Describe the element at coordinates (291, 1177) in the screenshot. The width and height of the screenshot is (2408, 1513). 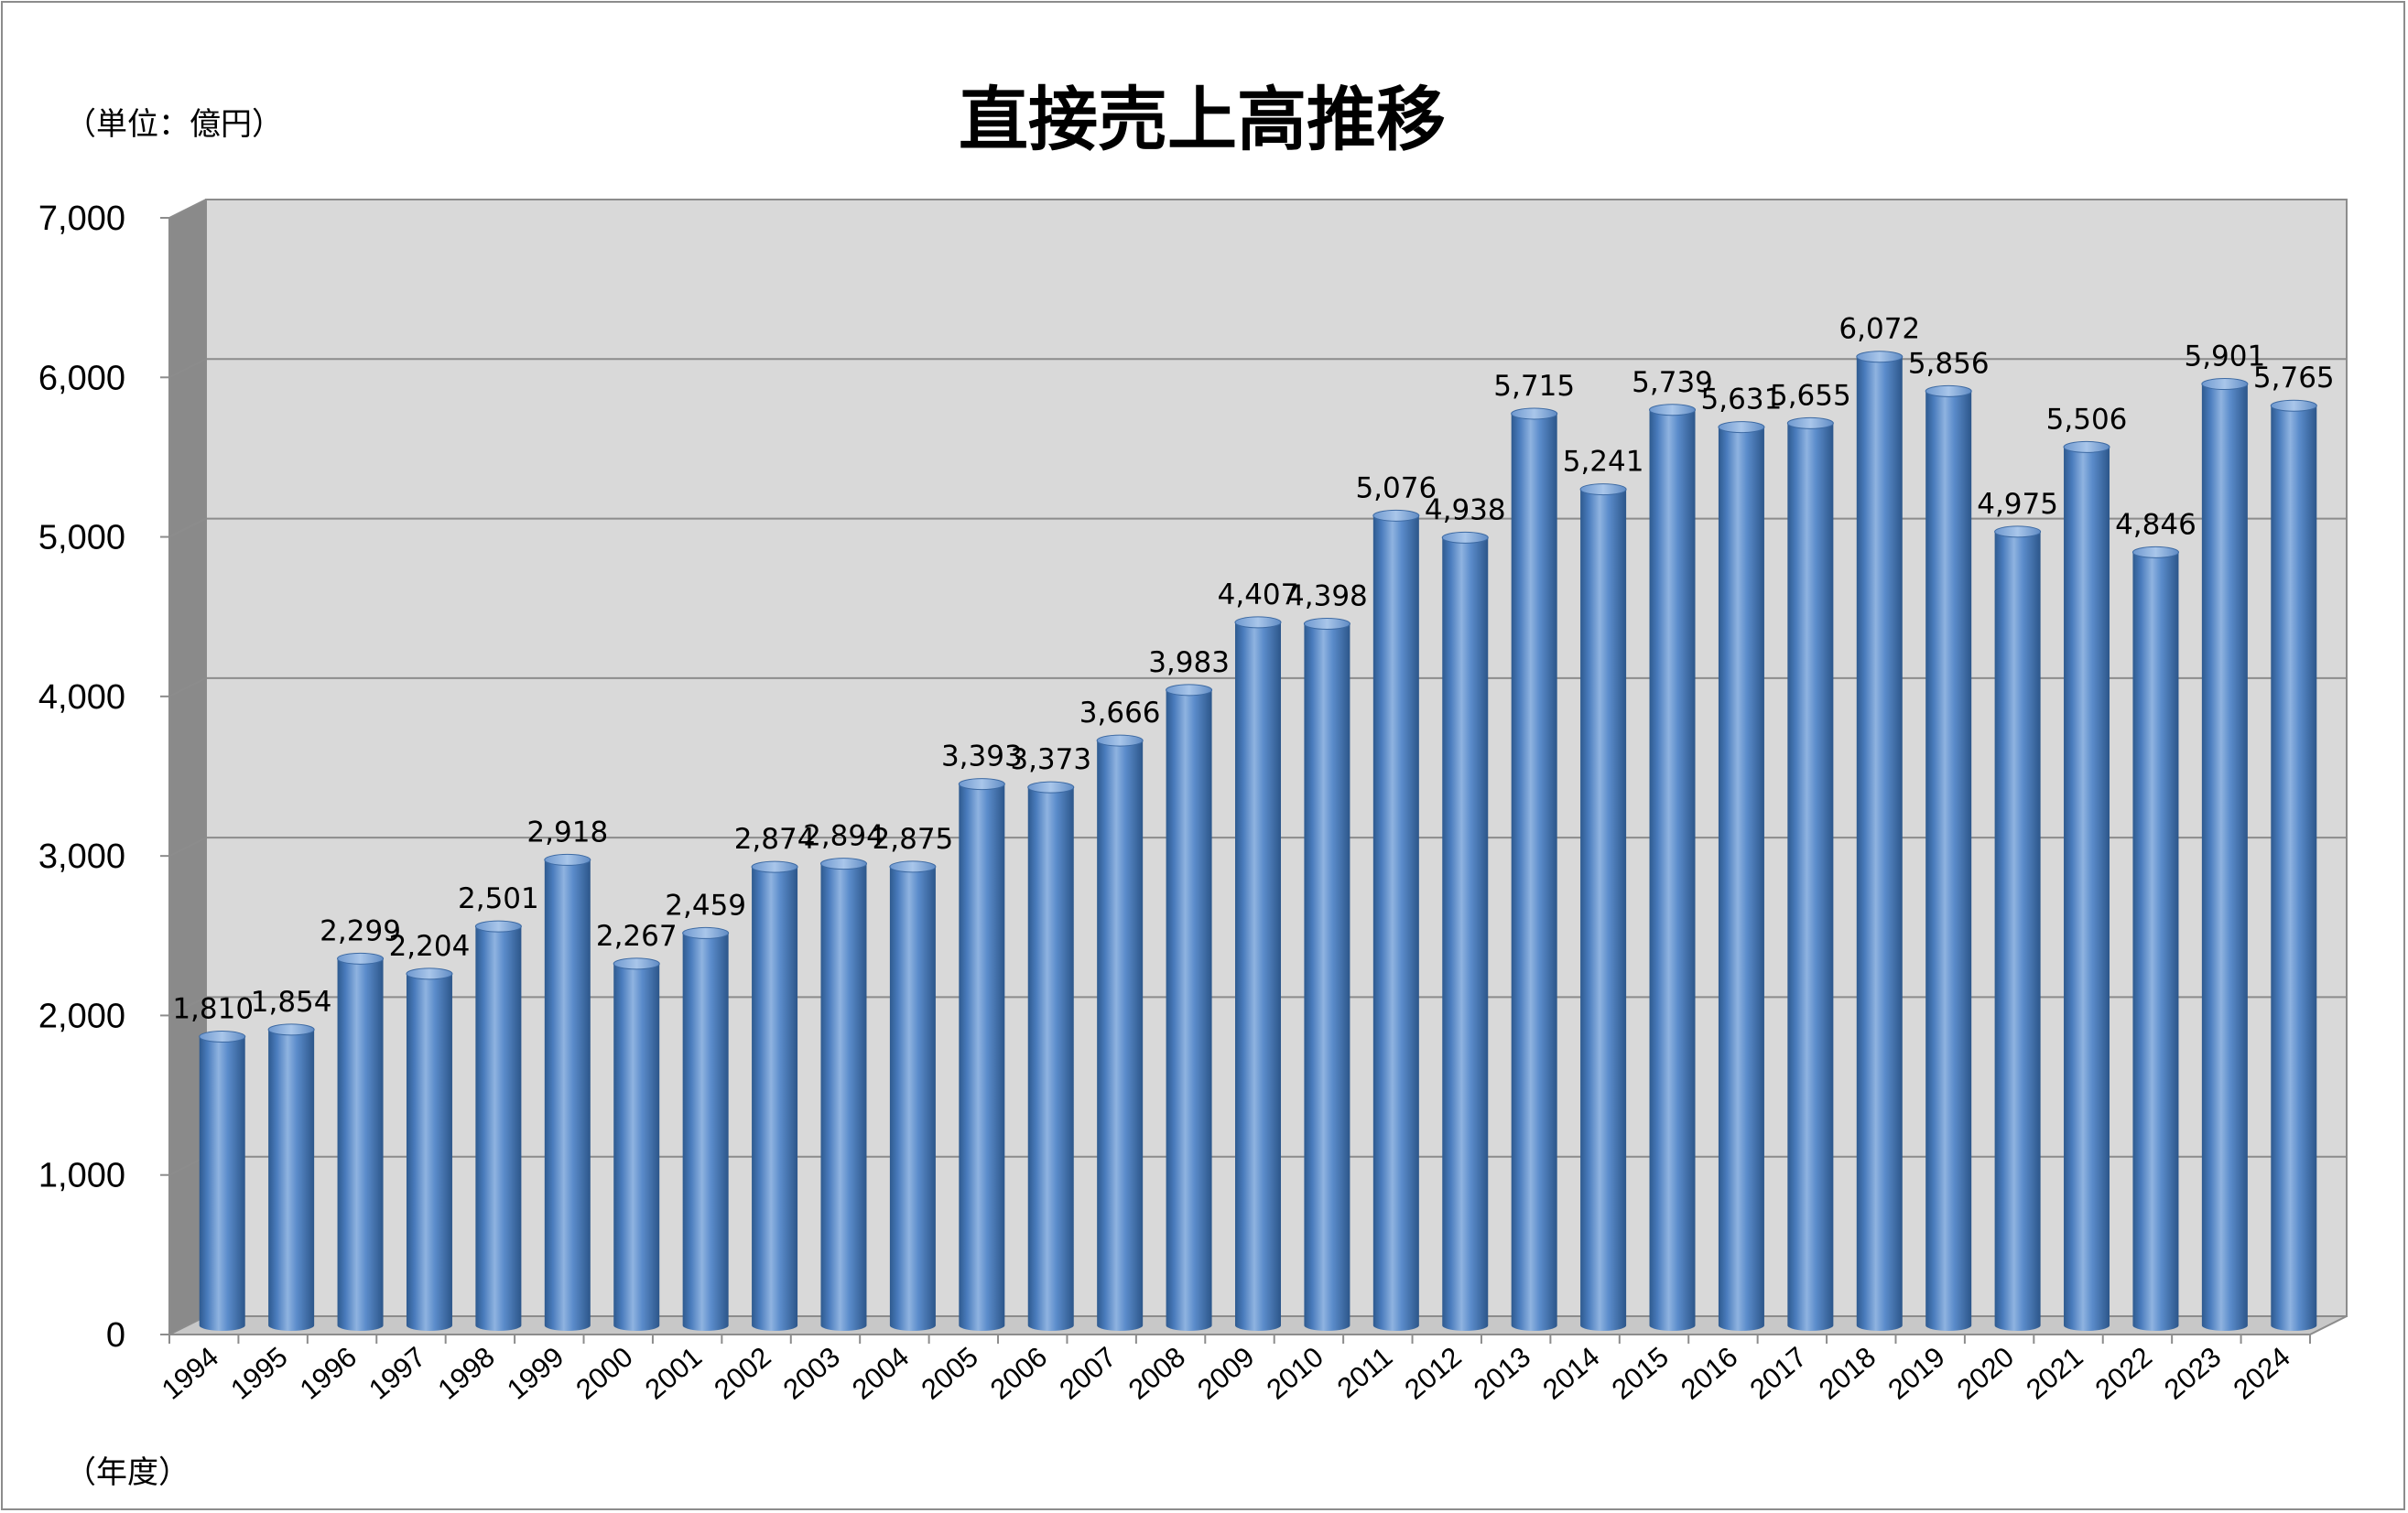
I see `bar-1995` at that location.